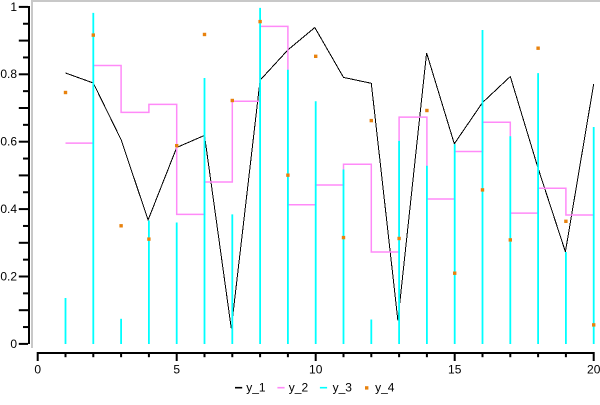 This screenshot has width=600, height=405. What do you see at coordinates (343, 388) in the screenshot?
I see `svg-text: y_3` at bounding box center [343, 388].